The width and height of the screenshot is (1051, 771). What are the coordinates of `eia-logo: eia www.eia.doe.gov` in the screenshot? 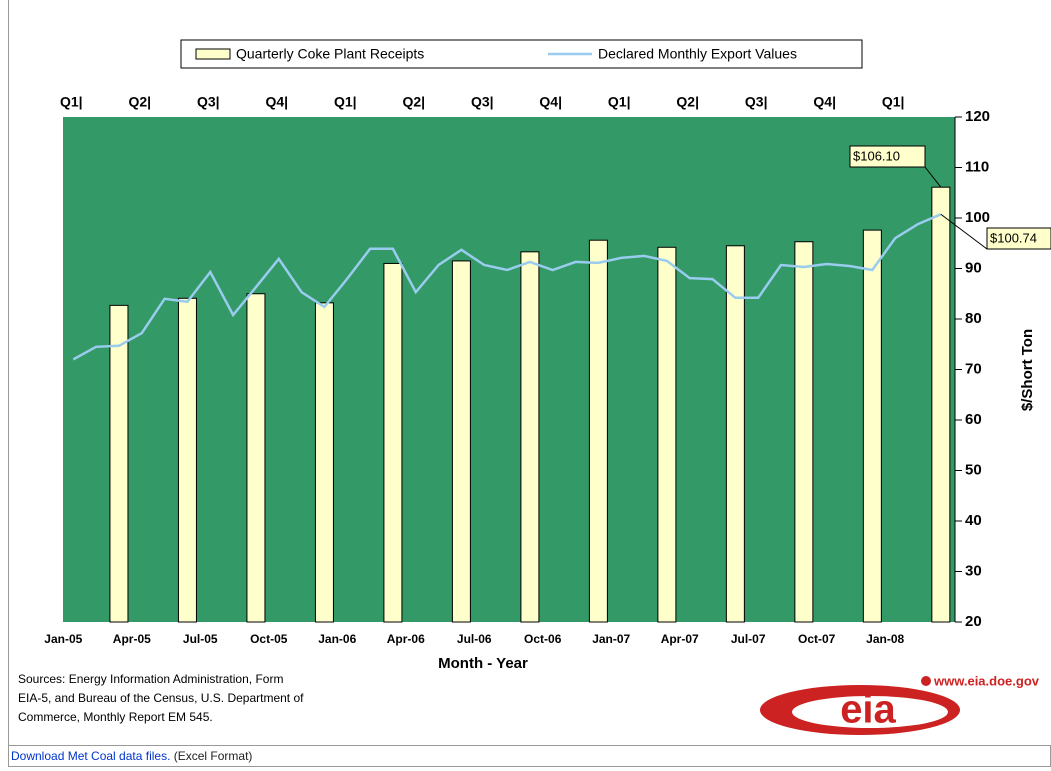 It's located at (900, 704).